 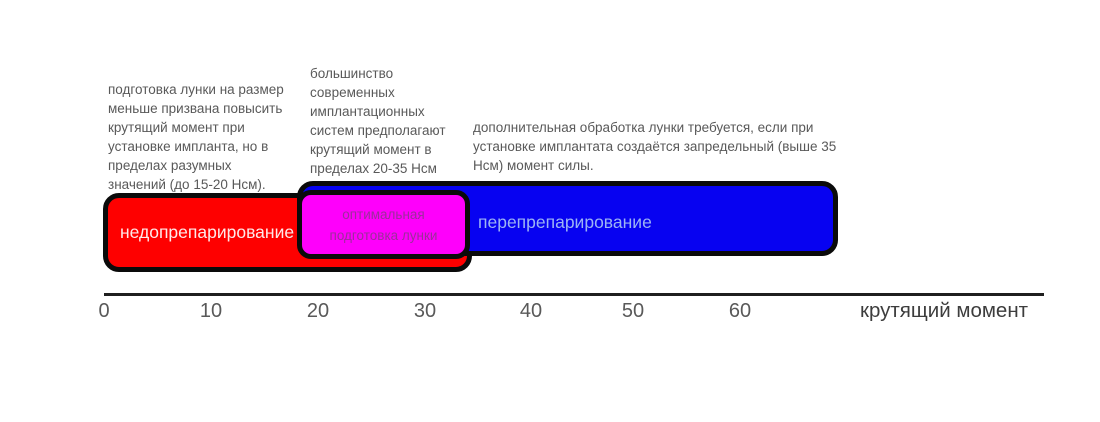 What do you see at coordinates (104, 311) in the screenshot?
I see `axis-tick-0: 0` at bounding box center [104, 311].